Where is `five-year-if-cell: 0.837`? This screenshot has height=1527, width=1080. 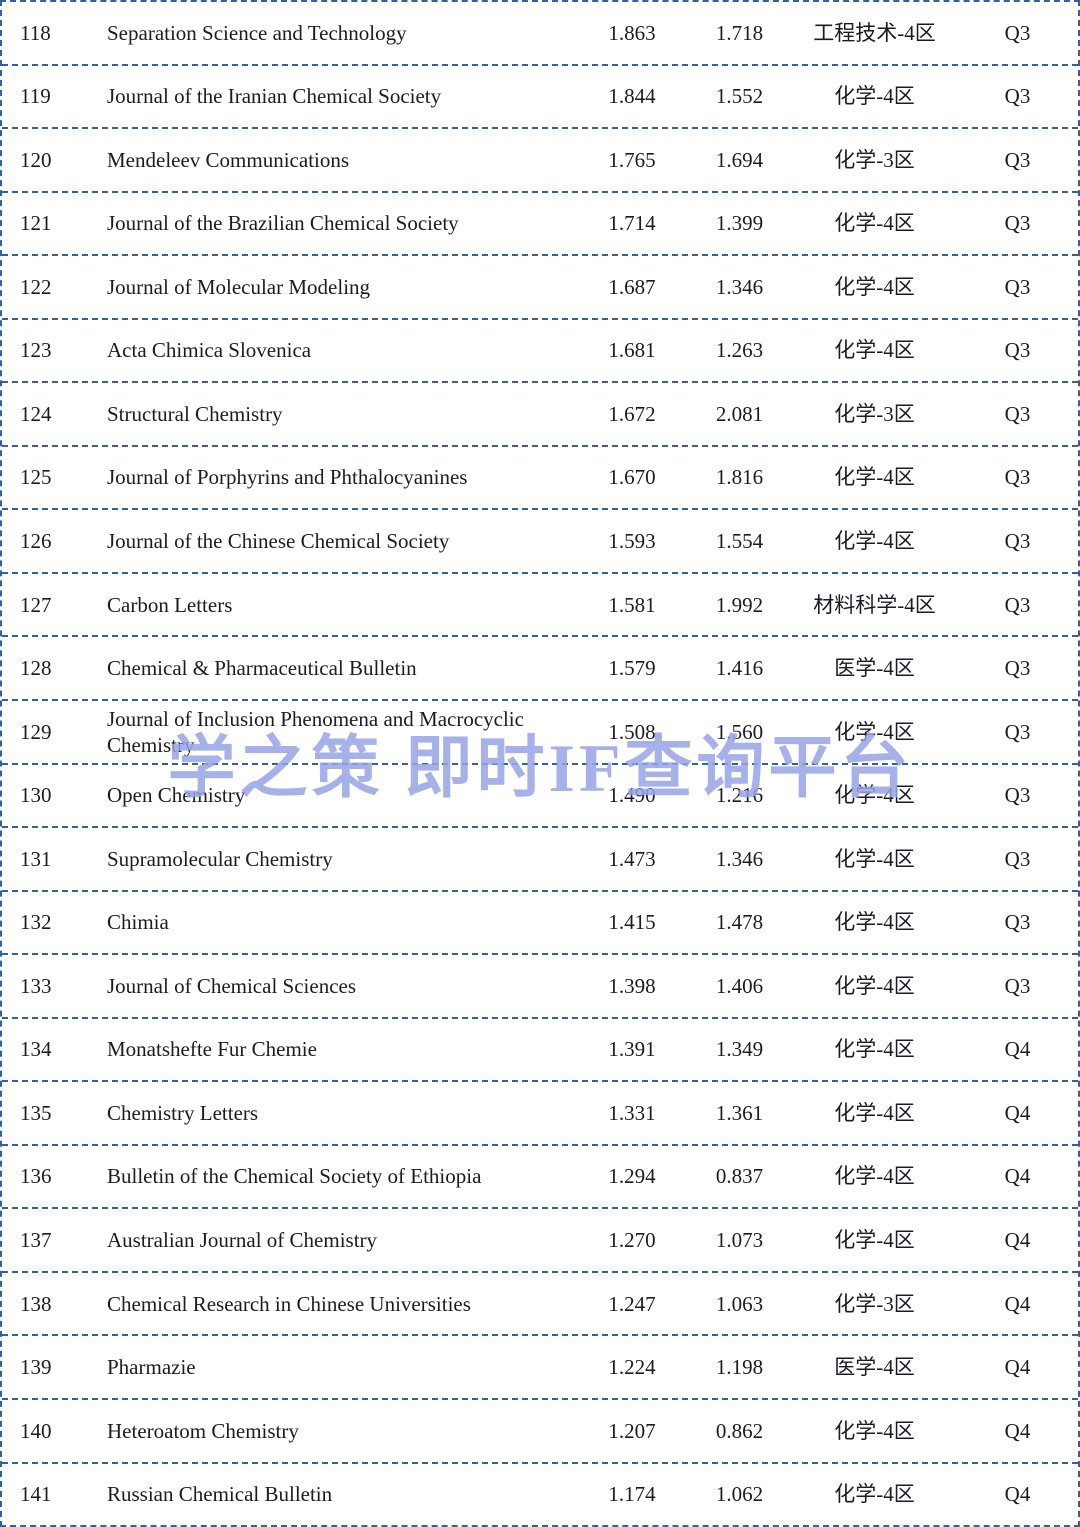 five-year-if-cell: 0.837 is located at coordinates (739, 1176).